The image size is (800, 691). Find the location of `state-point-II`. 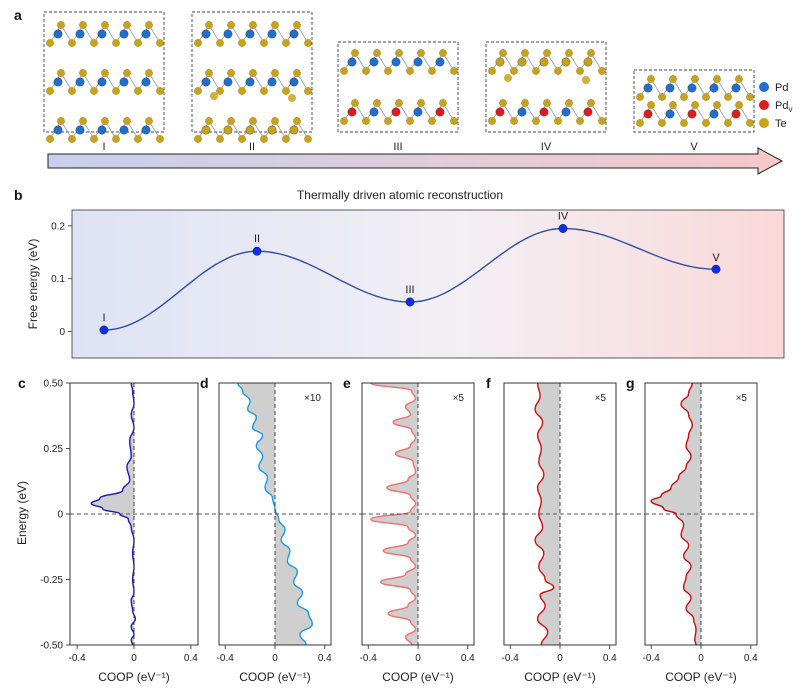

state-point-II is located at coordinates (257, 251).